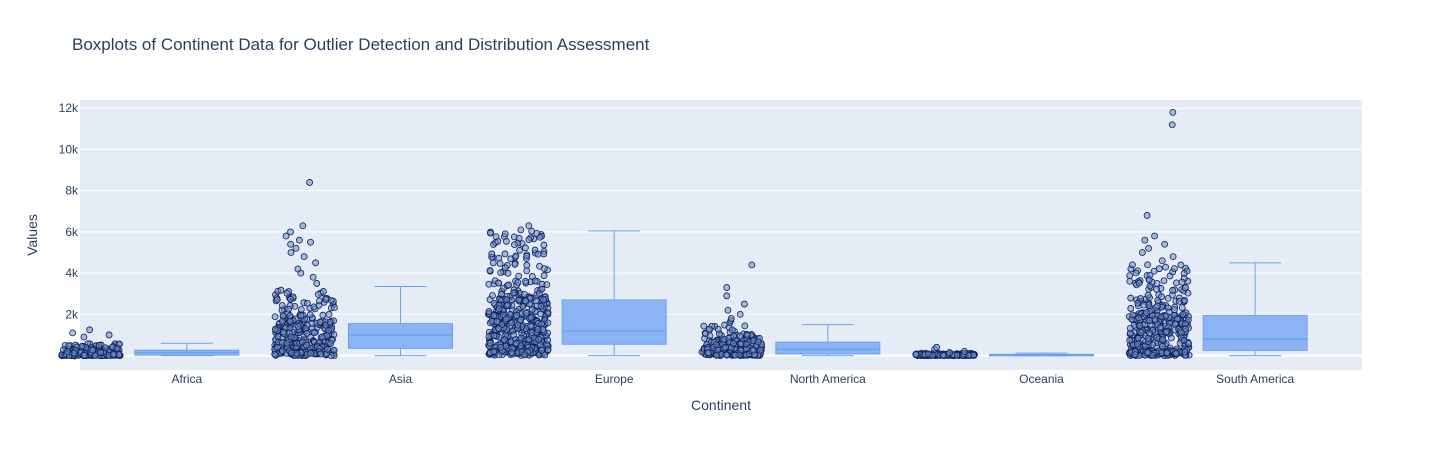  What do you see at coordinates (1216, 233) in the screenshot?
I see `box-trace-south-america` at bounding box center [1216, 233].